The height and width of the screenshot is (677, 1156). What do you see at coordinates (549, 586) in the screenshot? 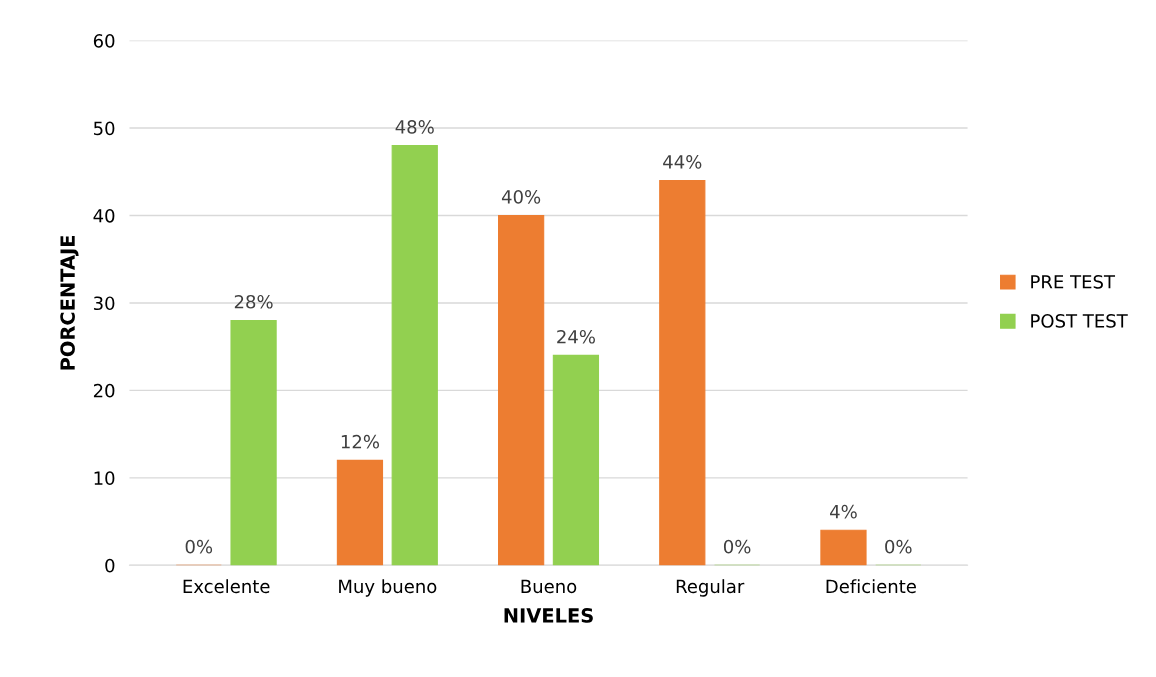
I see `x-tick-label: Bueno` at bounding box center [549, 586].